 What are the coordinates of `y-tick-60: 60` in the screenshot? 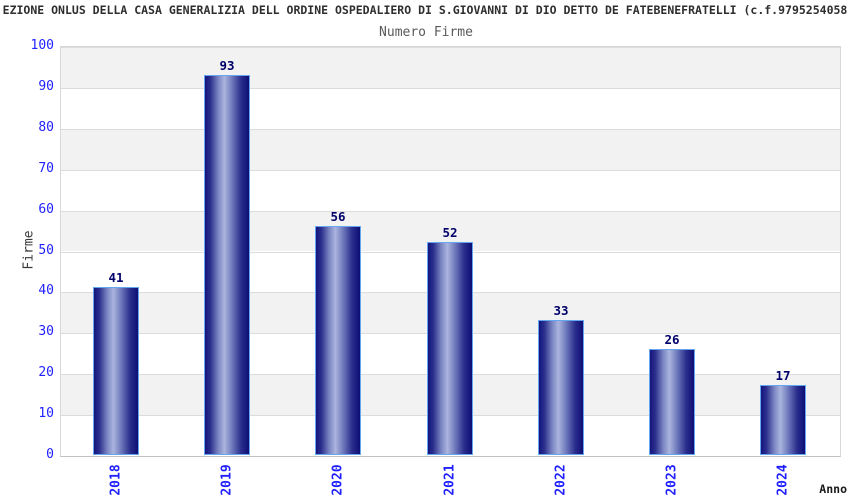 It's located at (46, 209).